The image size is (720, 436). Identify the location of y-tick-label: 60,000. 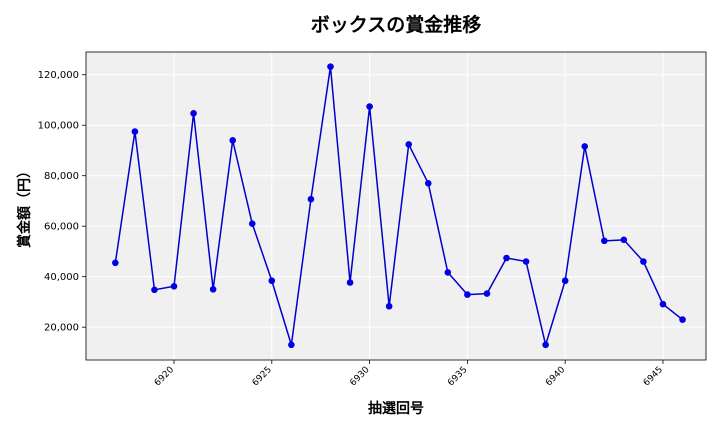
(61, 227).